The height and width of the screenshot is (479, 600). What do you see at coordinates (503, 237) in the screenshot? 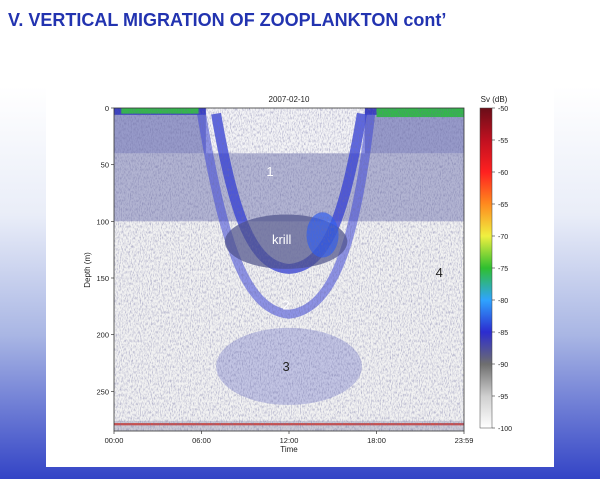
I see `colorbar-tick-label: -70` at bounding box center [503, 237].